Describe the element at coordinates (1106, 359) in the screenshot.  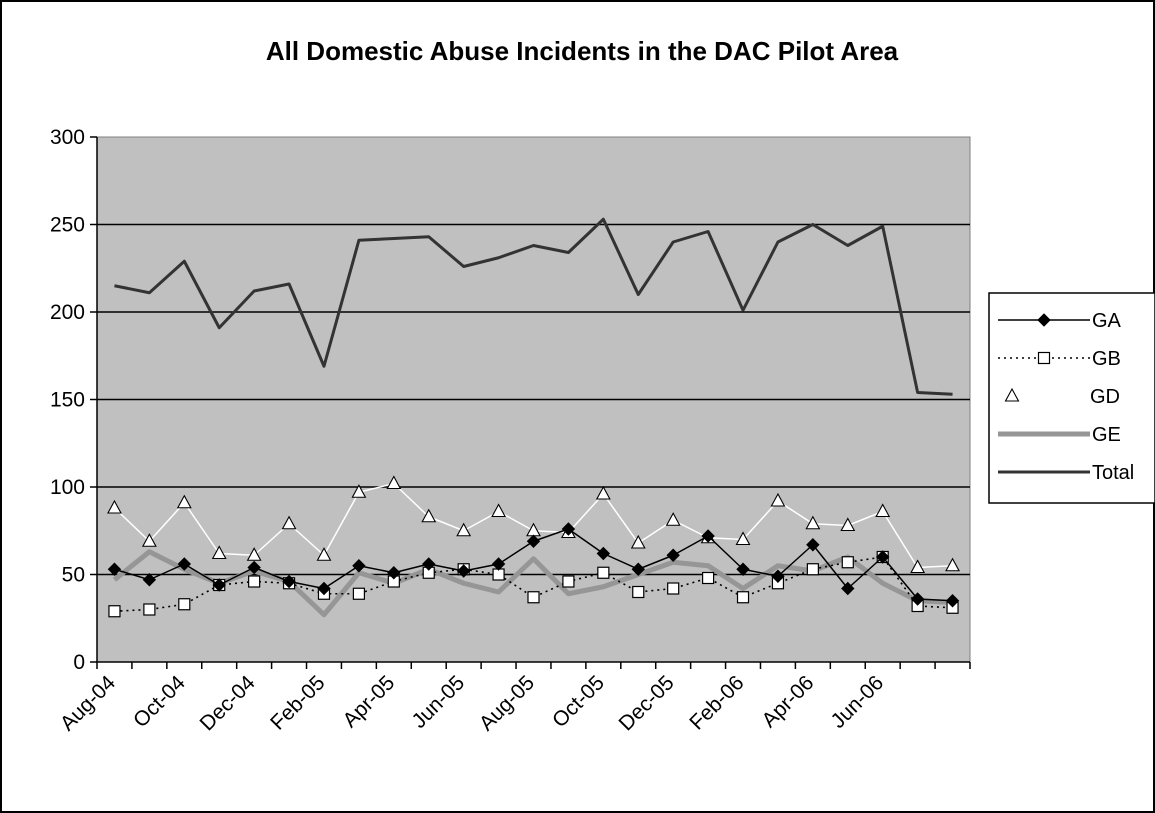
I see `legend-label: GB` at that location.